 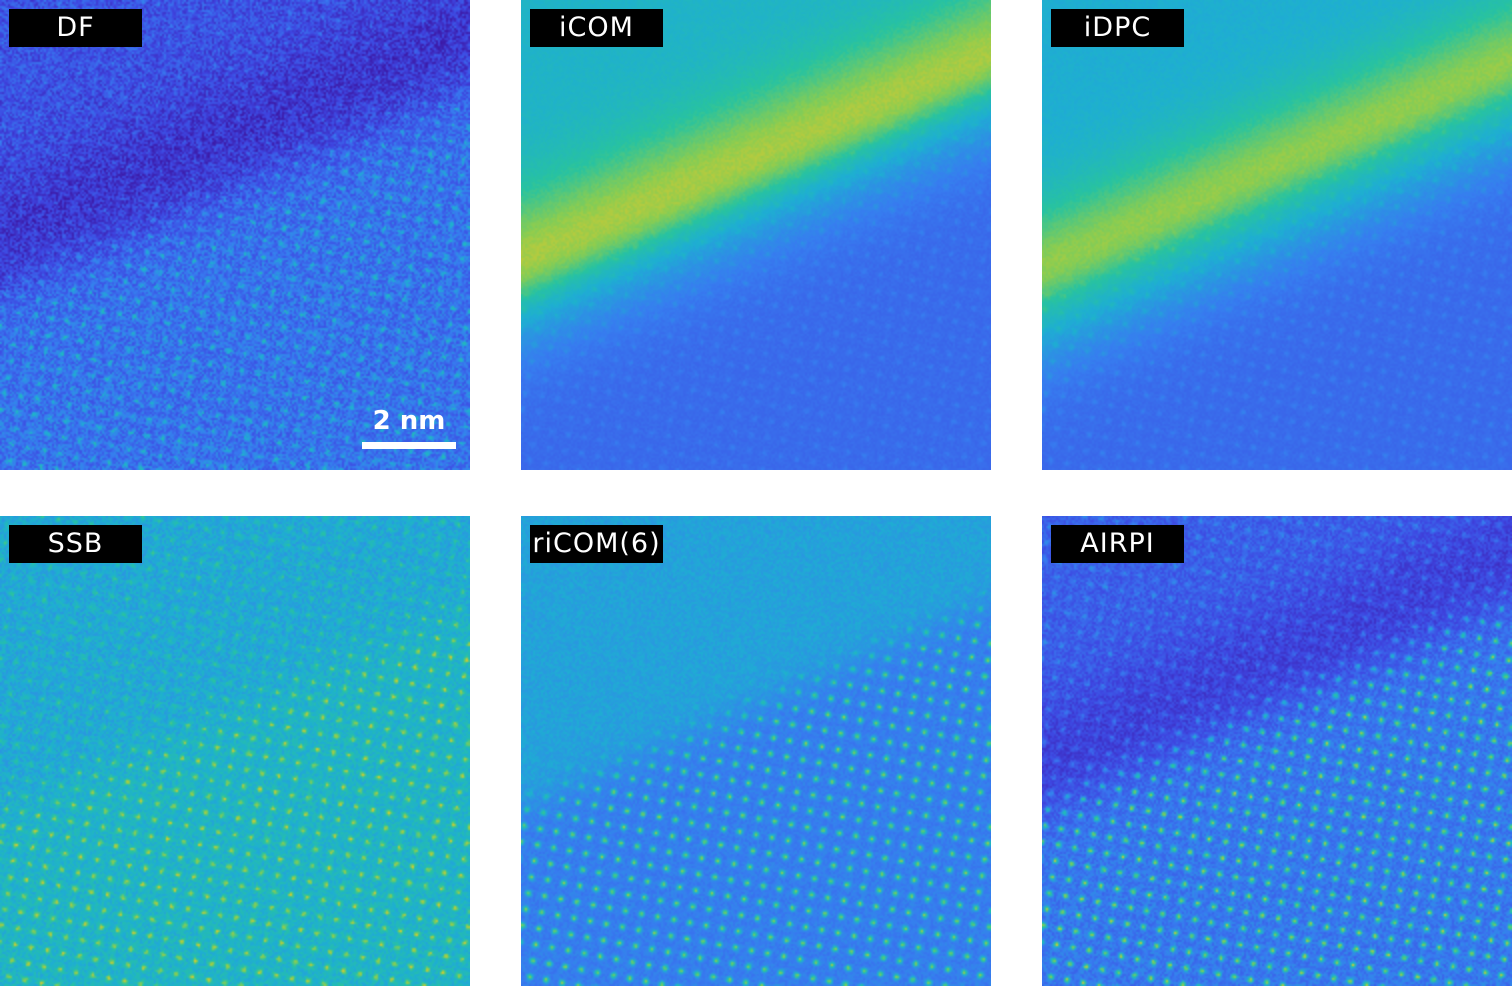 What do you see at coordinates (409, 445) in the screenshot?
I see `scalebar` at bounding box center [409, 445].